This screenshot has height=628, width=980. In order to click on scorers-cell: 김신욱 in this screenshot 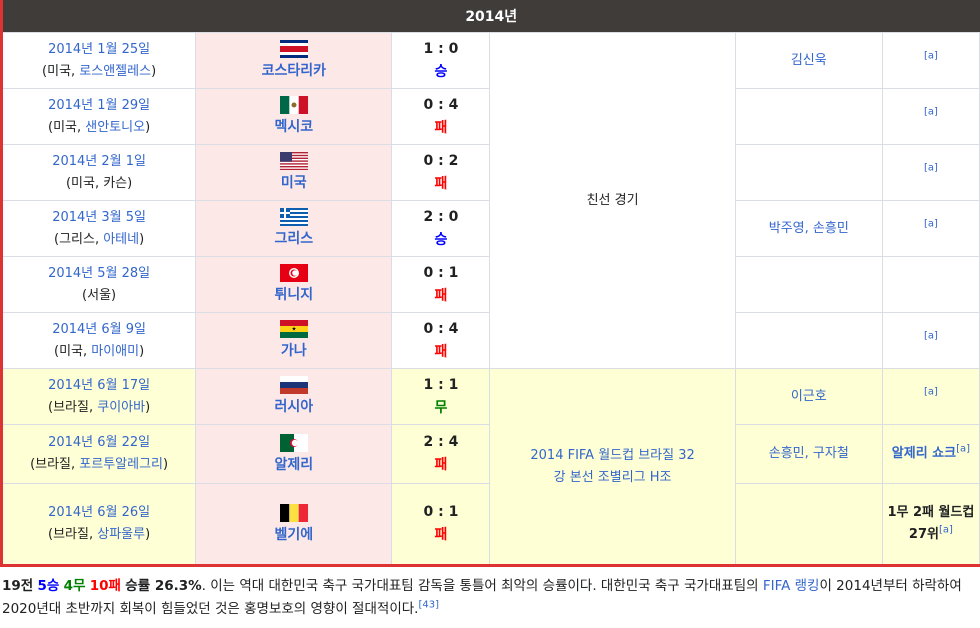, I will do `click(808, 60)`.